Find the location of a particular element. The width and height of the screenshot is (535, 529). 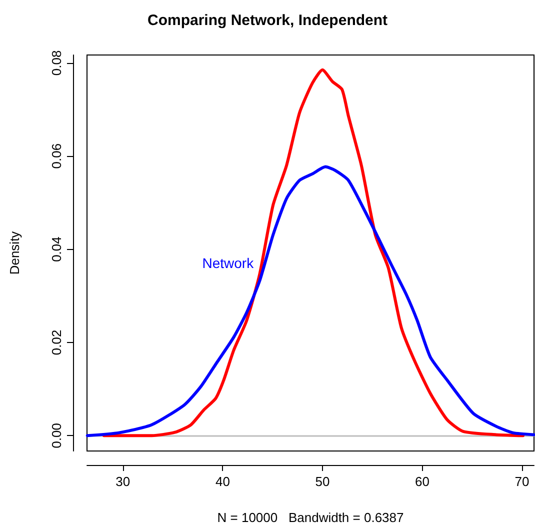

x-tick-label: 70 is located at coordinates (522, 481).